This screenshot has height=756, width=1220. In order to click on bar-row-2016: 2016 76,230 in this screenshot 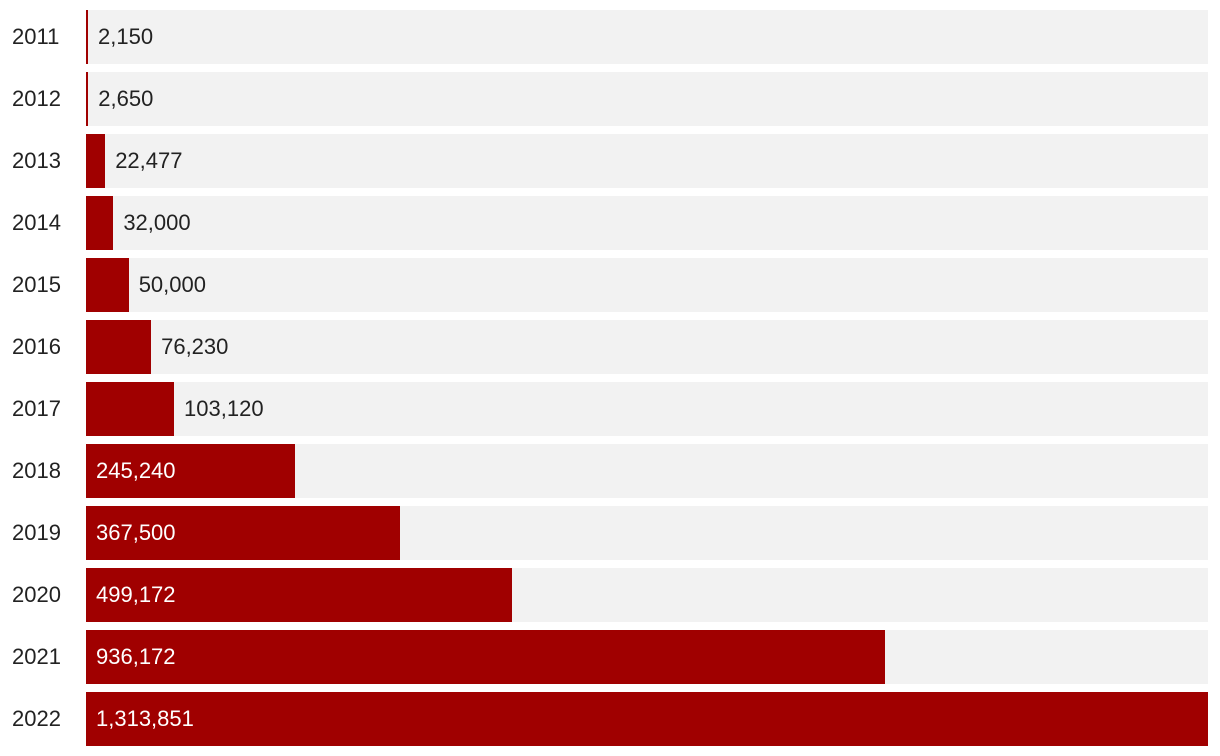, I will do `click(610, 347)`.